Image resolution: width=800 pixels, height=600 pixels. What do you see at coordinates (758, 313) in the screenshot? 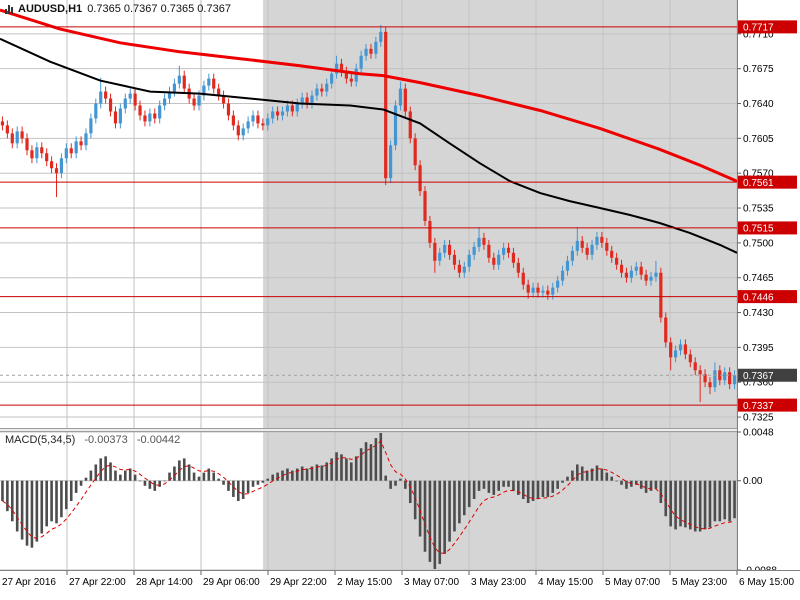
I see `price-axis-label: 0.7430` at bounding box center [758, 313].